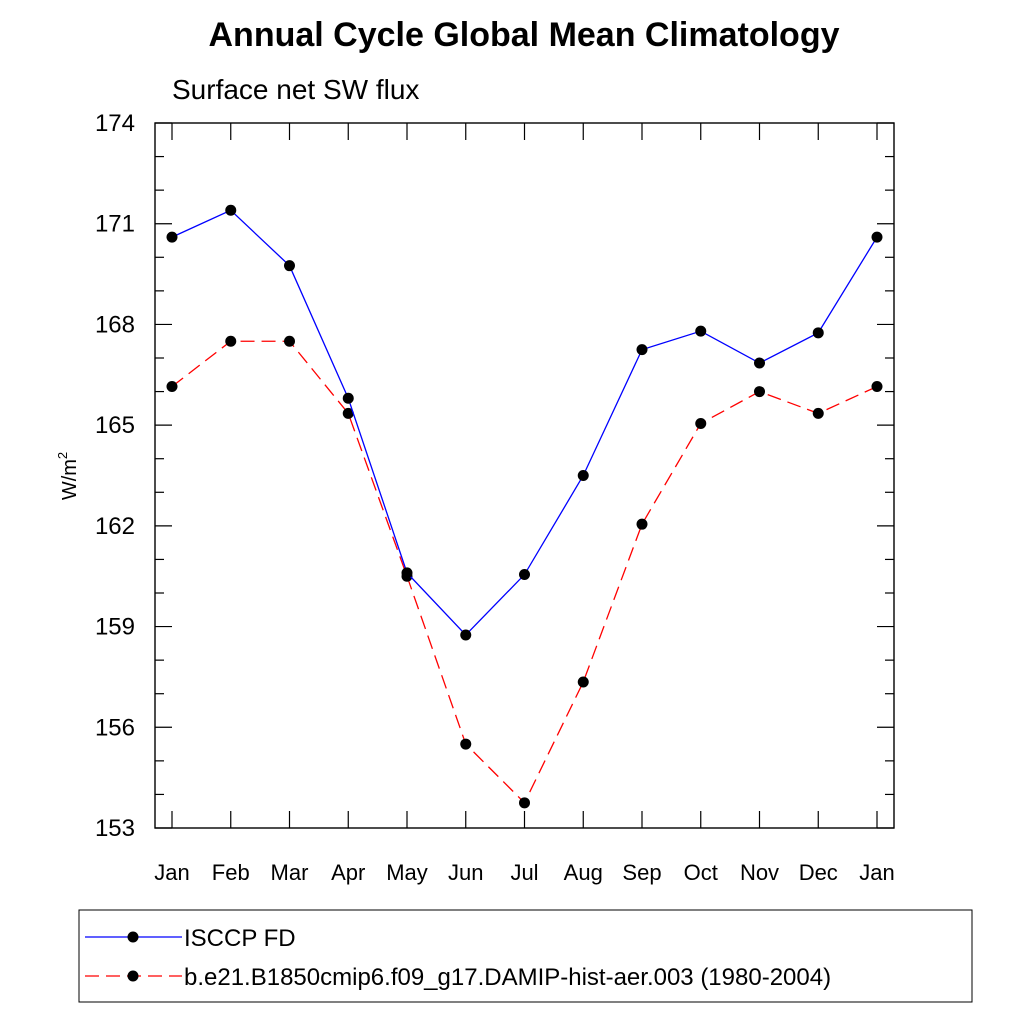 The image size is (1024, 1024). What do you see at coordinates (240, 938) in the screenshot?
I see `legend-label-1: ISCCP FD` at bounding box center [240, 938].